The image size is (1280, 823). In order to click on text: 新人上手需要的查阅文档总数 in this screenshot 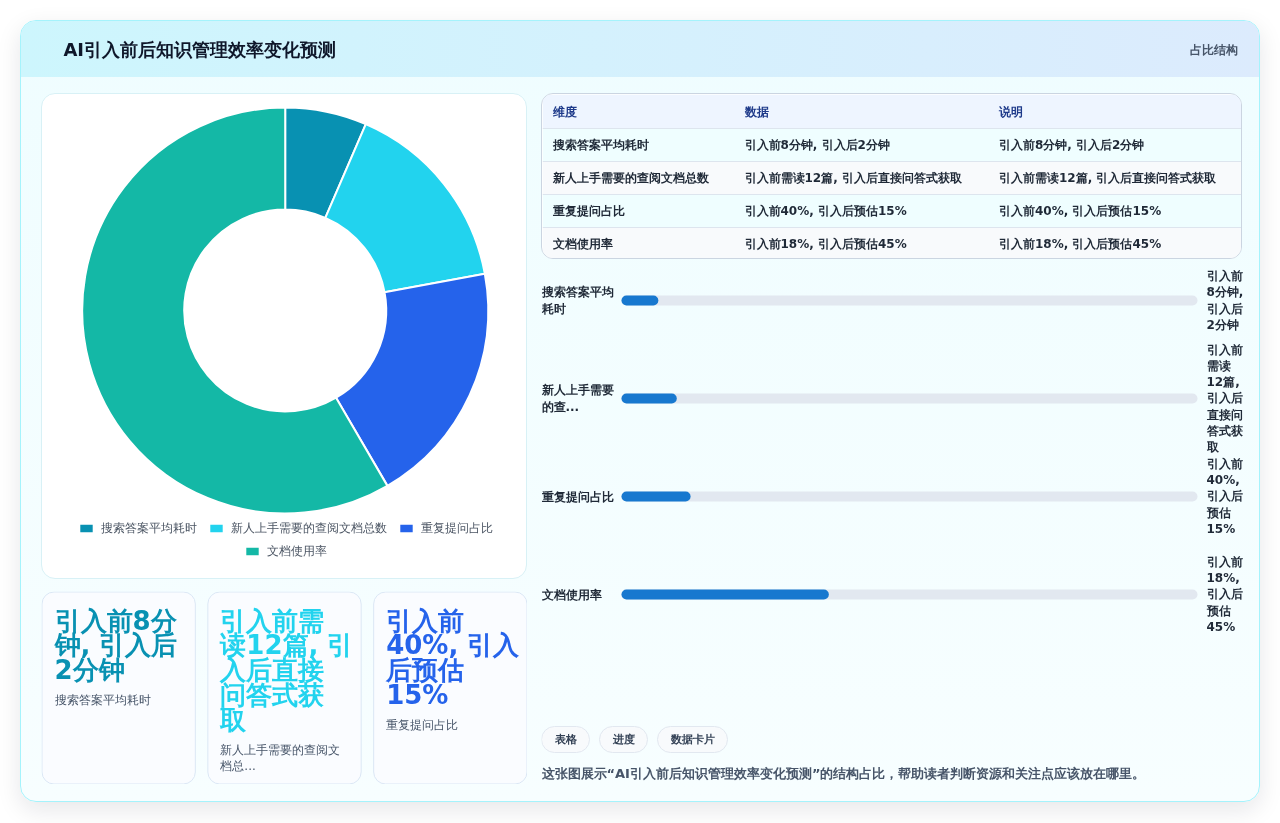, I will do `click(630, 178)`.